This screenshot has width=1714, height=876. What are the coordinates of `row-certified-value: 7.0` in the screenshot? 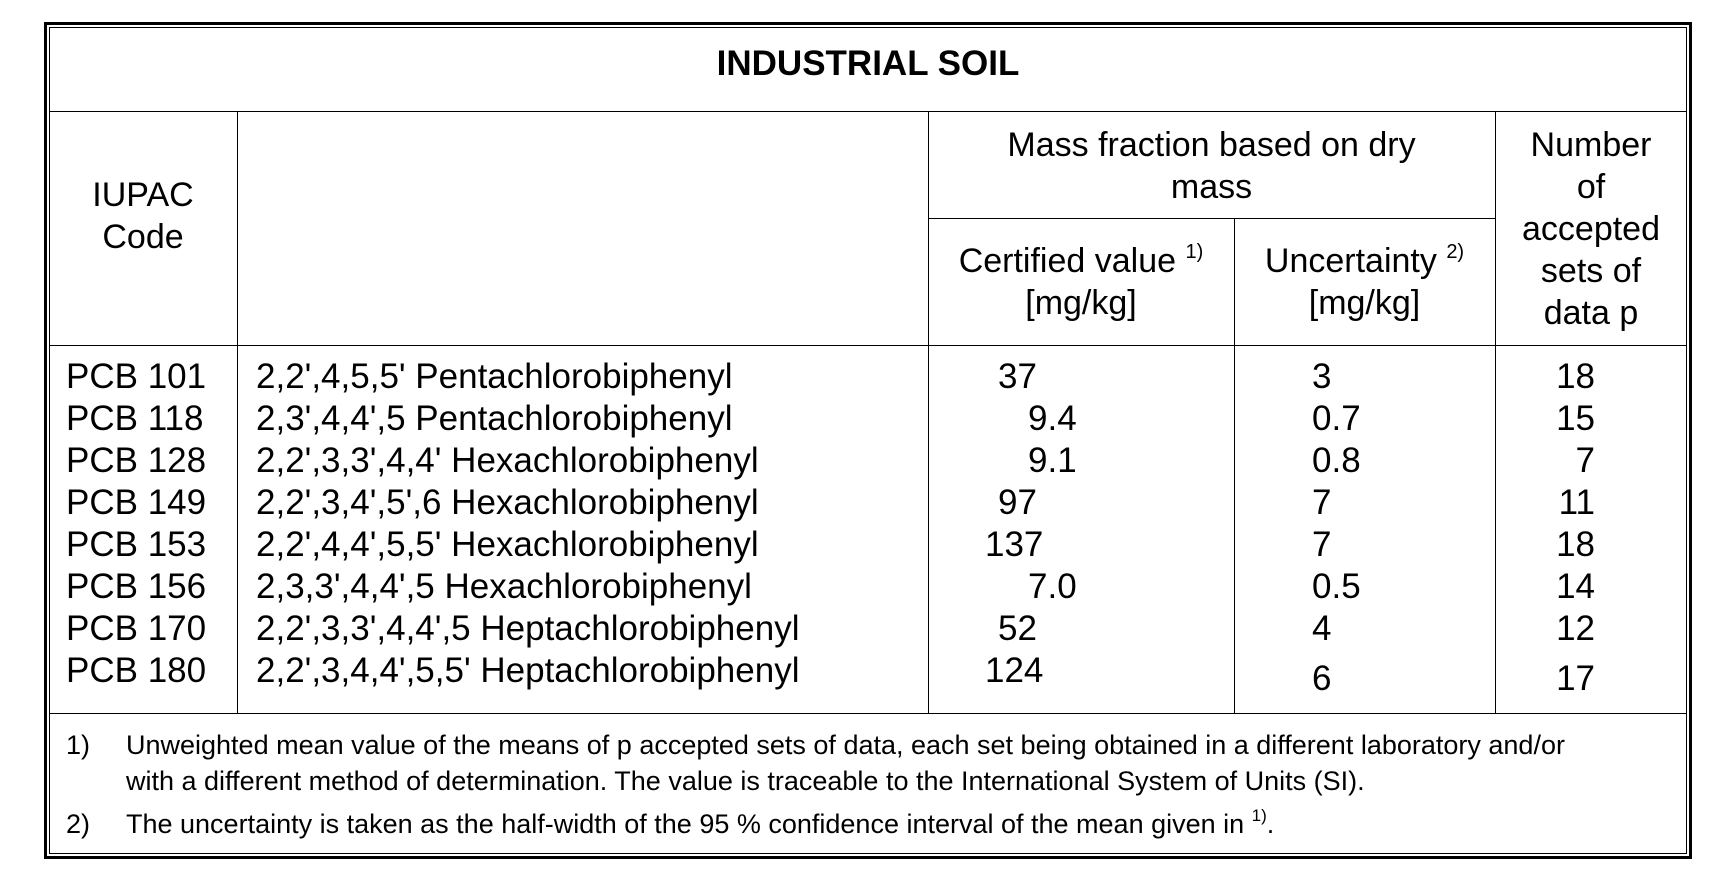 It's located at (1052, 586).